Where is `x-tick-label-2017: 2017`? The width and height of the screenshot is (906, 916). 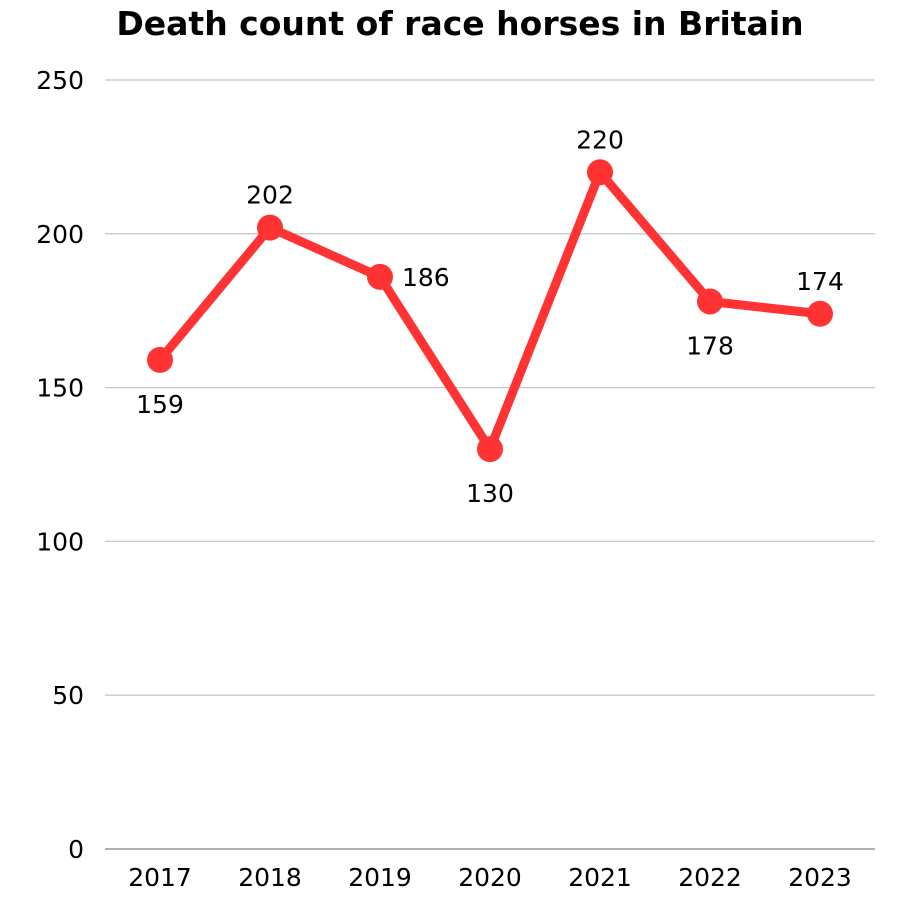 x-tick-label-2017: 2017 is located at coordinates (160, 877).